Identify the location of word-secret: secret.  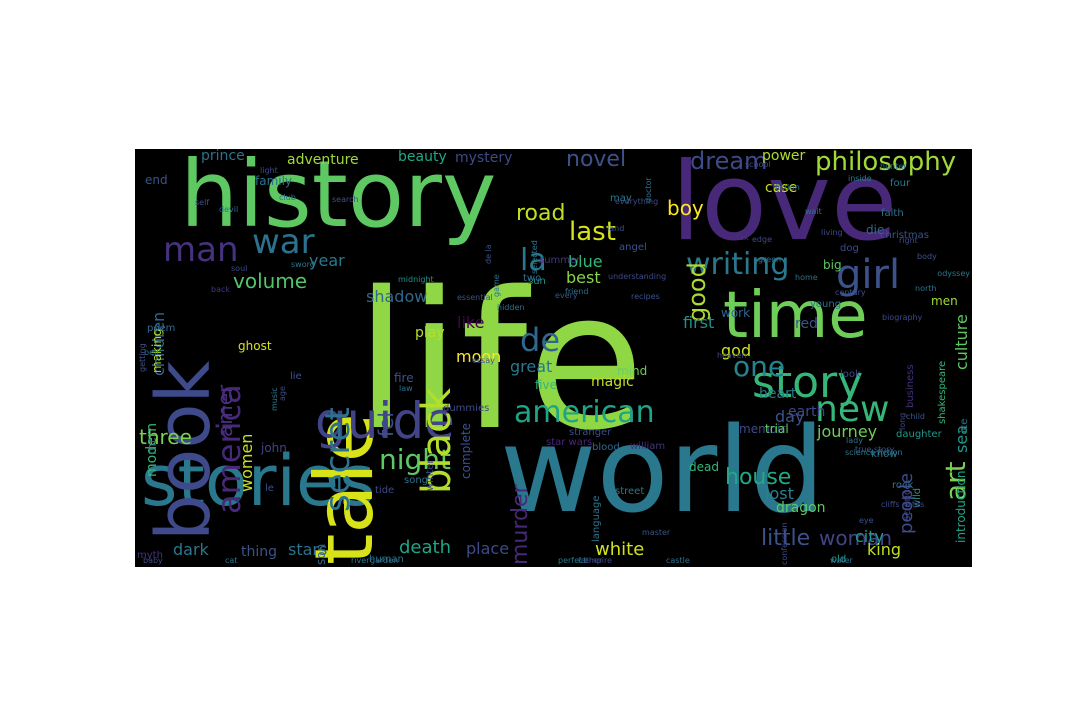
(338, 459).